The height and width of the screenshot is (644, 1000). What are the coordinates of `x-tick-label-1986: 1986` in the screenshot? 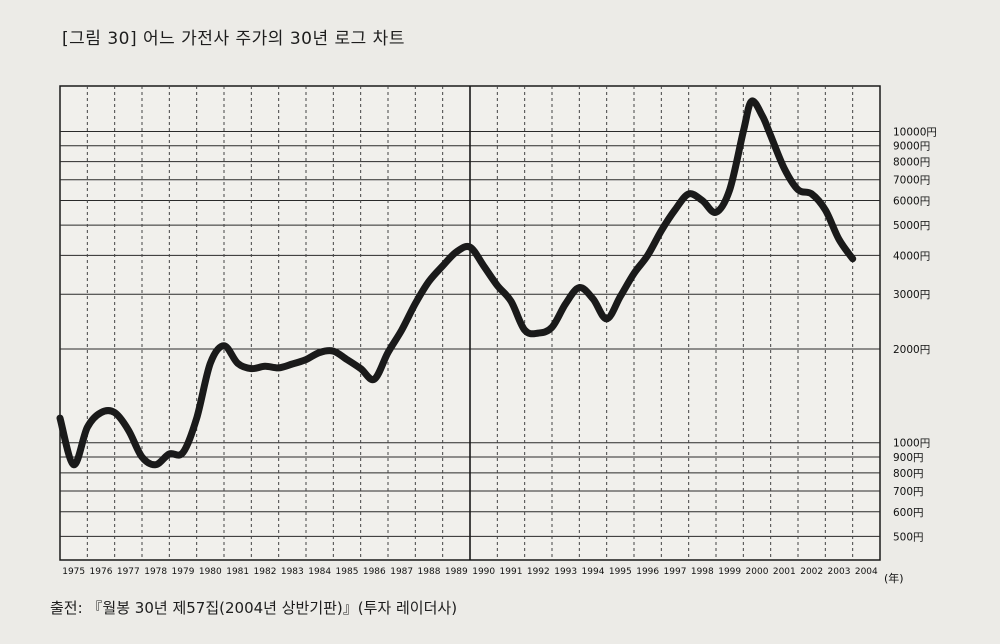 It's located at (374, 572).